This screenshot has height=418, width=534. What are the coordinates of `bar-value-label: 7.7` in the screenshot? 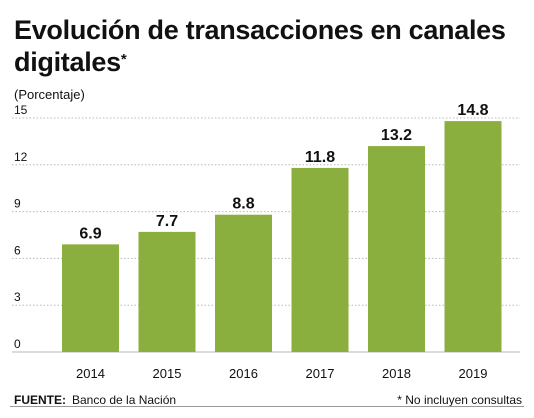 It's located at (167, 221).